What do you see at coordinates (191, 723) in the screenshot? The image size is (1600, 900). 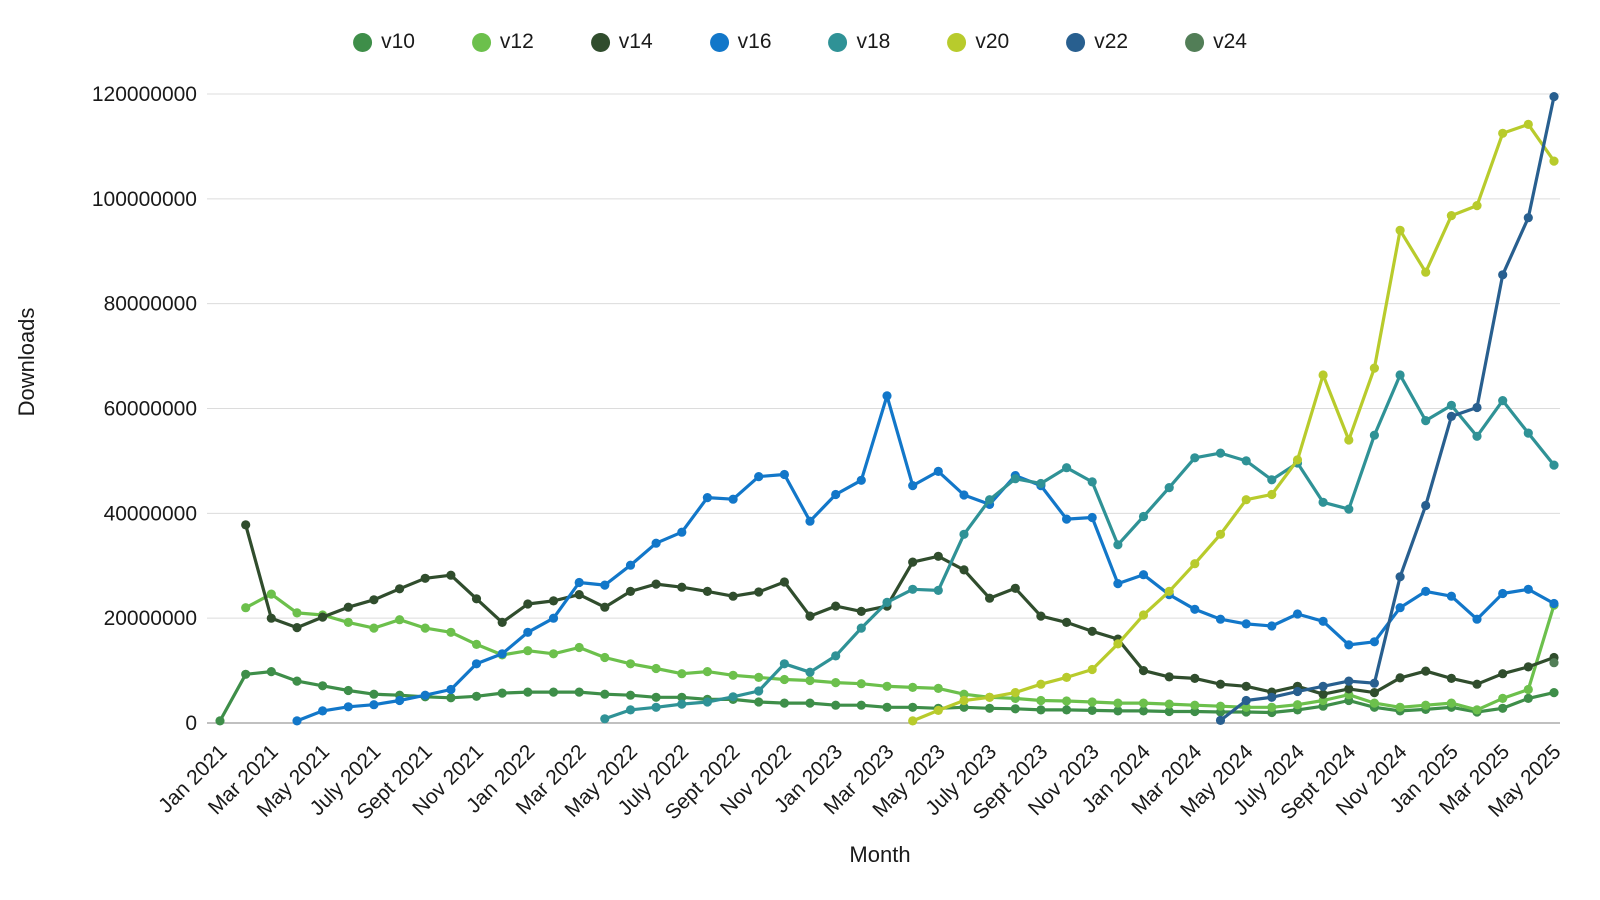 I see `y-tick-label: 0` at bounding box center [191, 723].